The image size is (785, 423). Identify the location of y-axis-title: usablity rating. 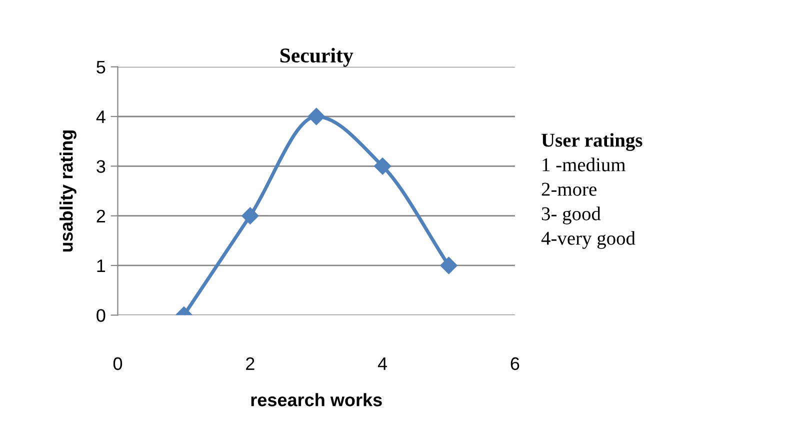
(68, 191).